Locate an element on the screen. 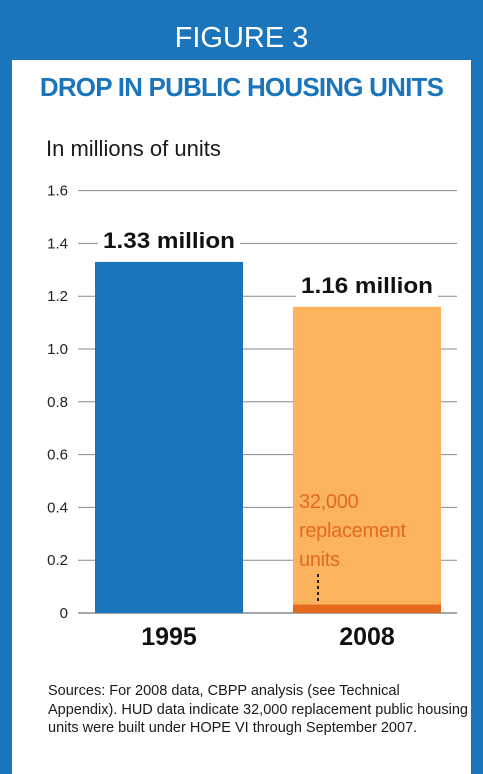 The height and width of the screenshot is (774, 483). y-tick-label: 0.4 is located at coordinates (57, 507).